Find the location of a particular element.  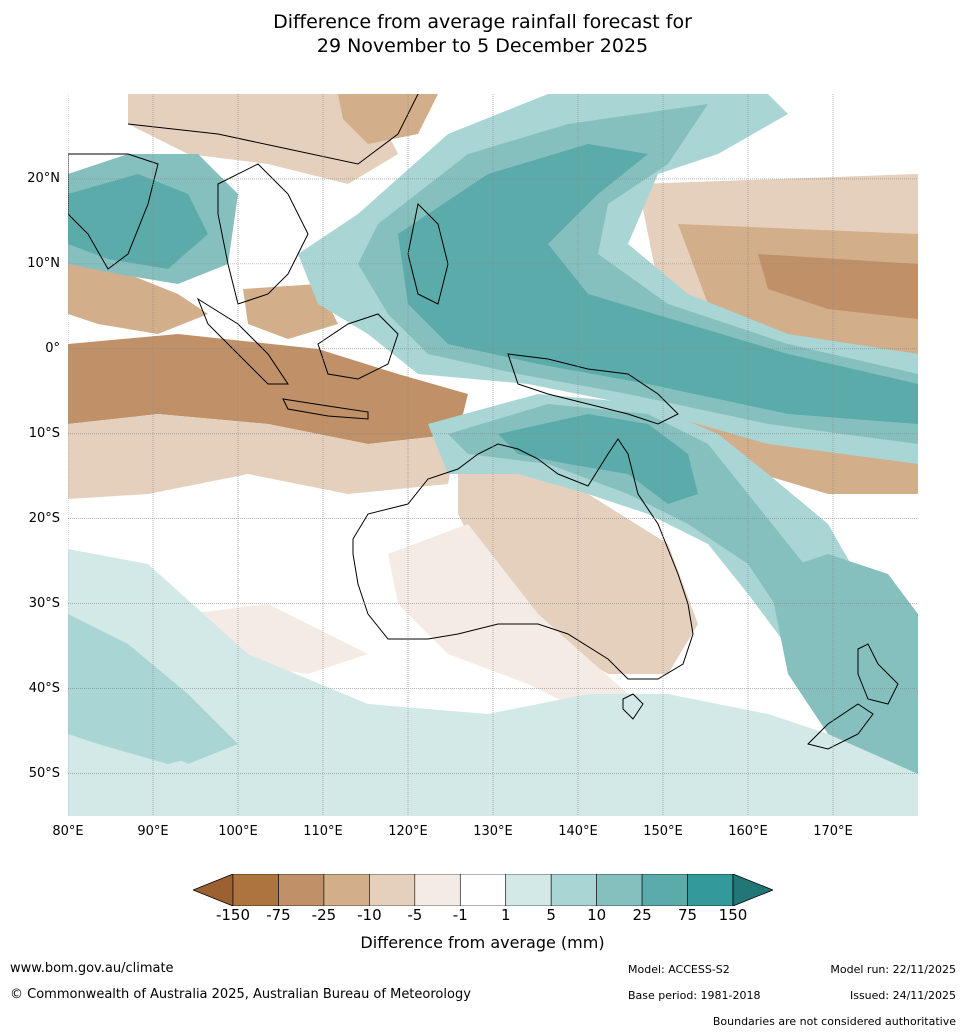

lon-tick-label-4: 120°E is located at coordinates (408, 831).